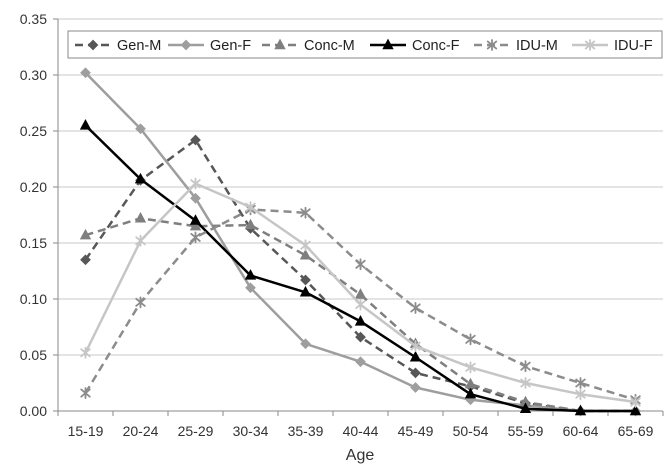 This screenshot has height=467, width=665. I want to click on y-tick-label: 0.30, so click(33, 75).